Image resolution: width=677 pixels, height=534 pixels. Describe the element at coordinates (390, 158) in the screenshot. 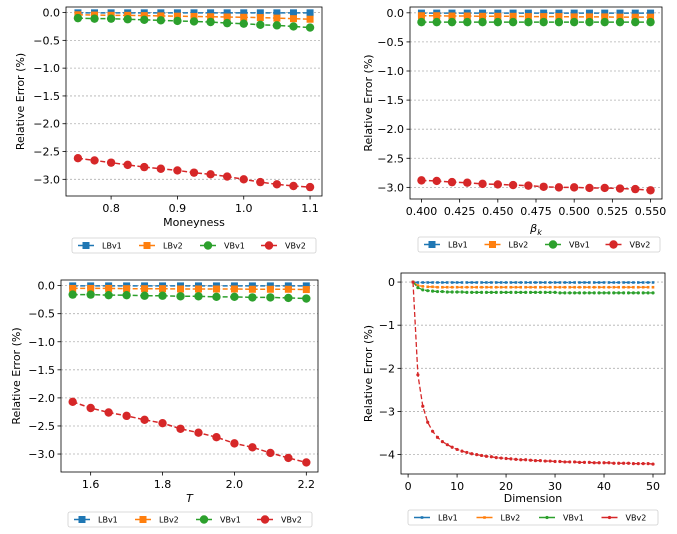

I see `y-tick-label: −2.5` at that location.